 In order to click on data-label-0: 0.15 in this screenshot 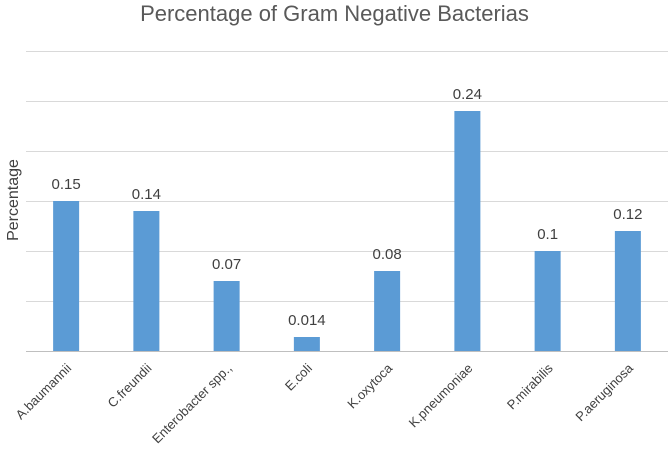, I will do `click(66, 184)`.